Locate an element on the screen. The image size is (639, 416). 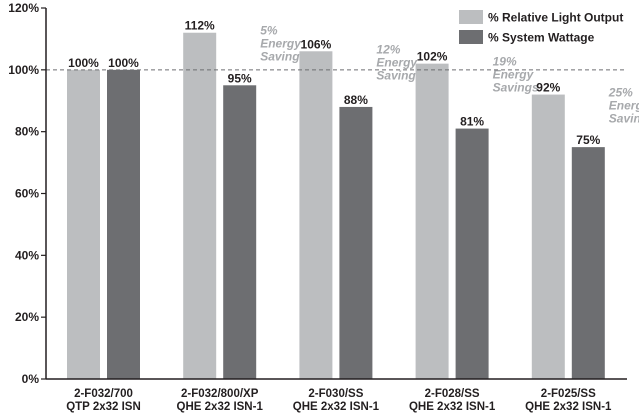
y-tick-label: 80% is located at coordinates (27, 132).